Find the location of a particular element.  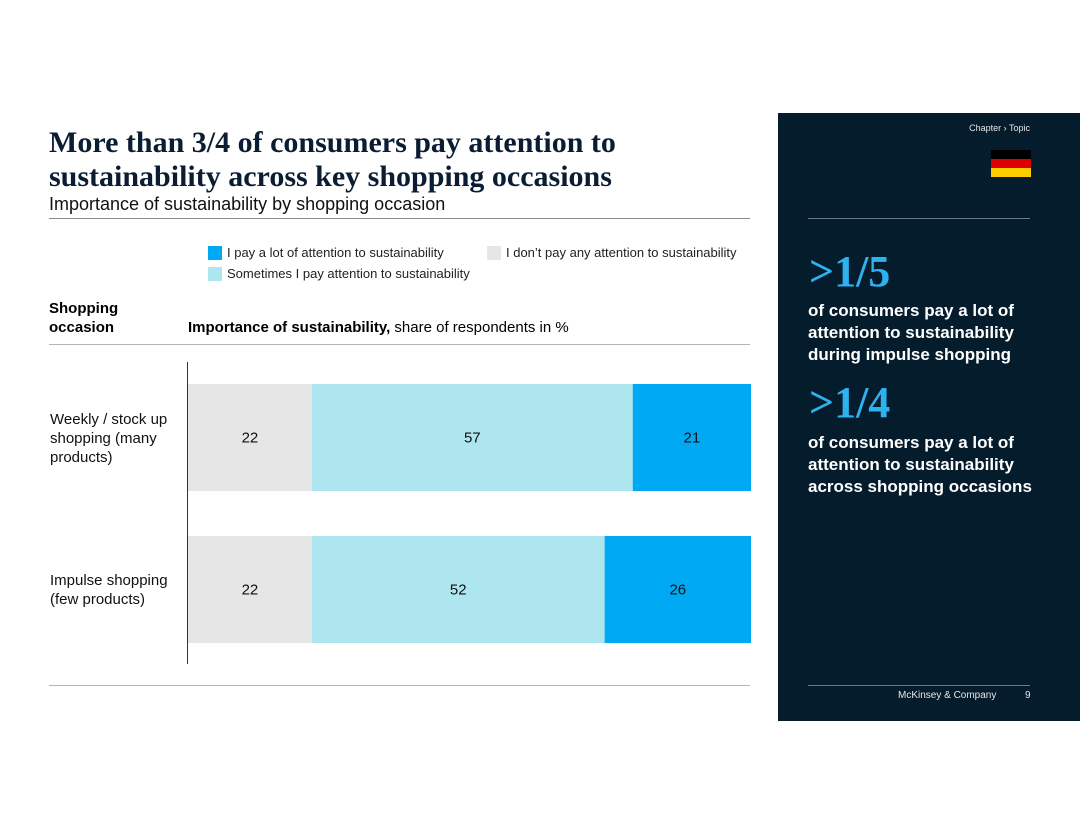

importance-header-bold: Importance of sustainability, is located at coordinates (289, 327).